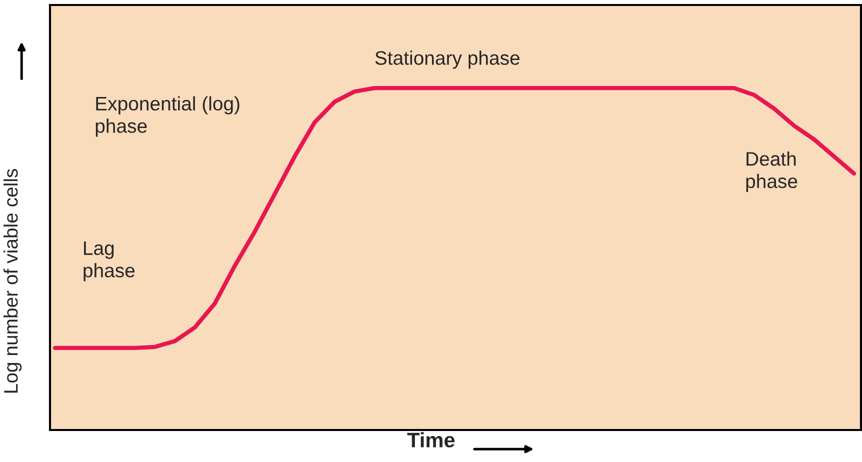 This screenshot has width=862, height=462. I want to click on text: Stationary phase, so click(447, 59).